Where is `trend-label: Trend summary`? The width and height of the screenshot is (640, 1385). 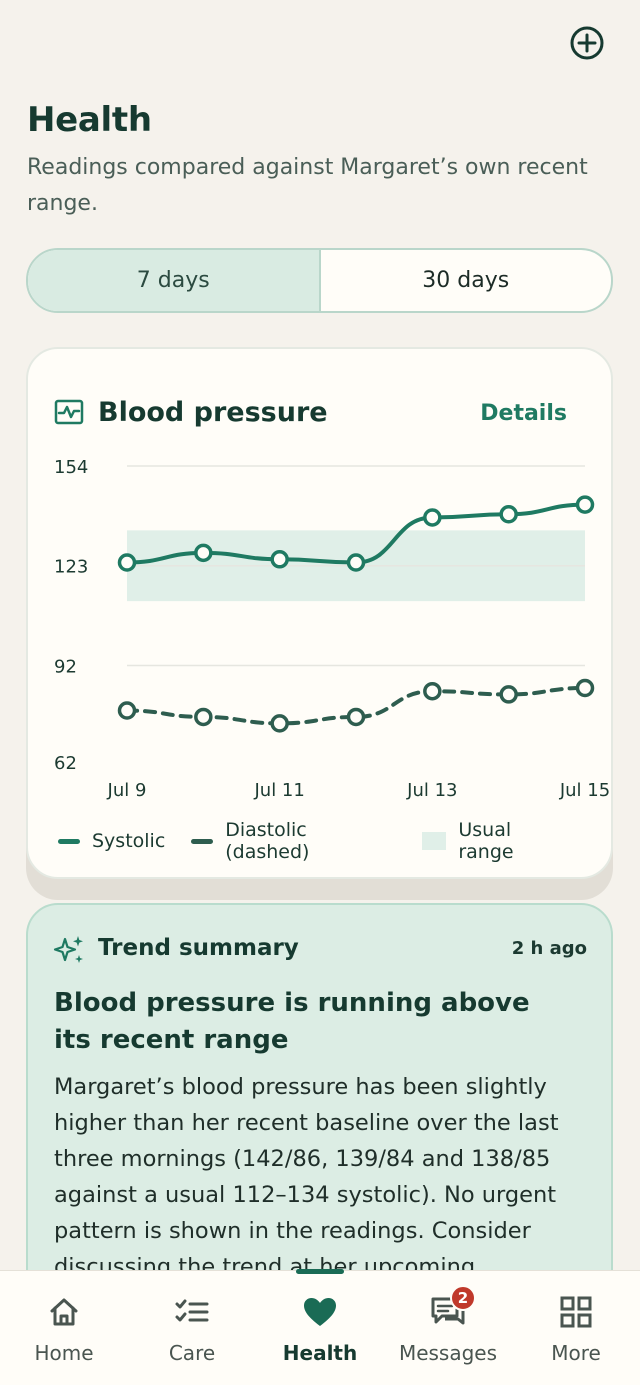 trend-label: Trend summary is located at coordinates (198, 948).